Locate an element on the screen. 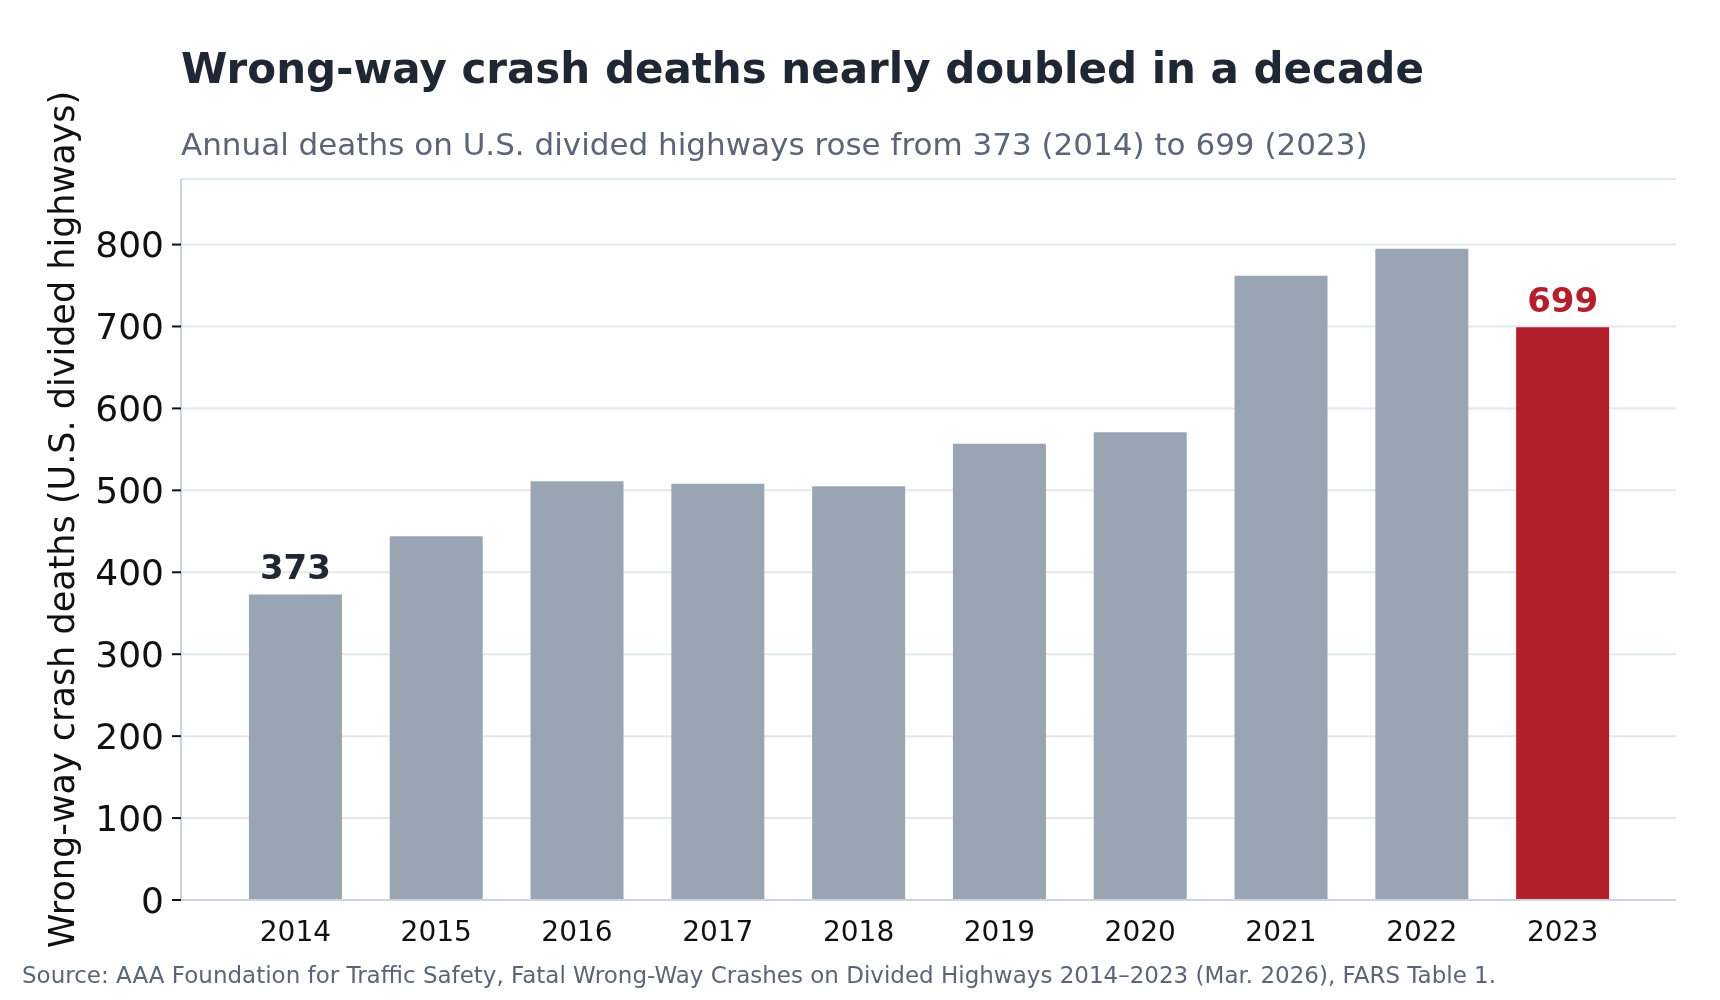  y-axis-title: Wrong-way crash deaths (U.S. divided highways) is located at coordinates (62, 519).